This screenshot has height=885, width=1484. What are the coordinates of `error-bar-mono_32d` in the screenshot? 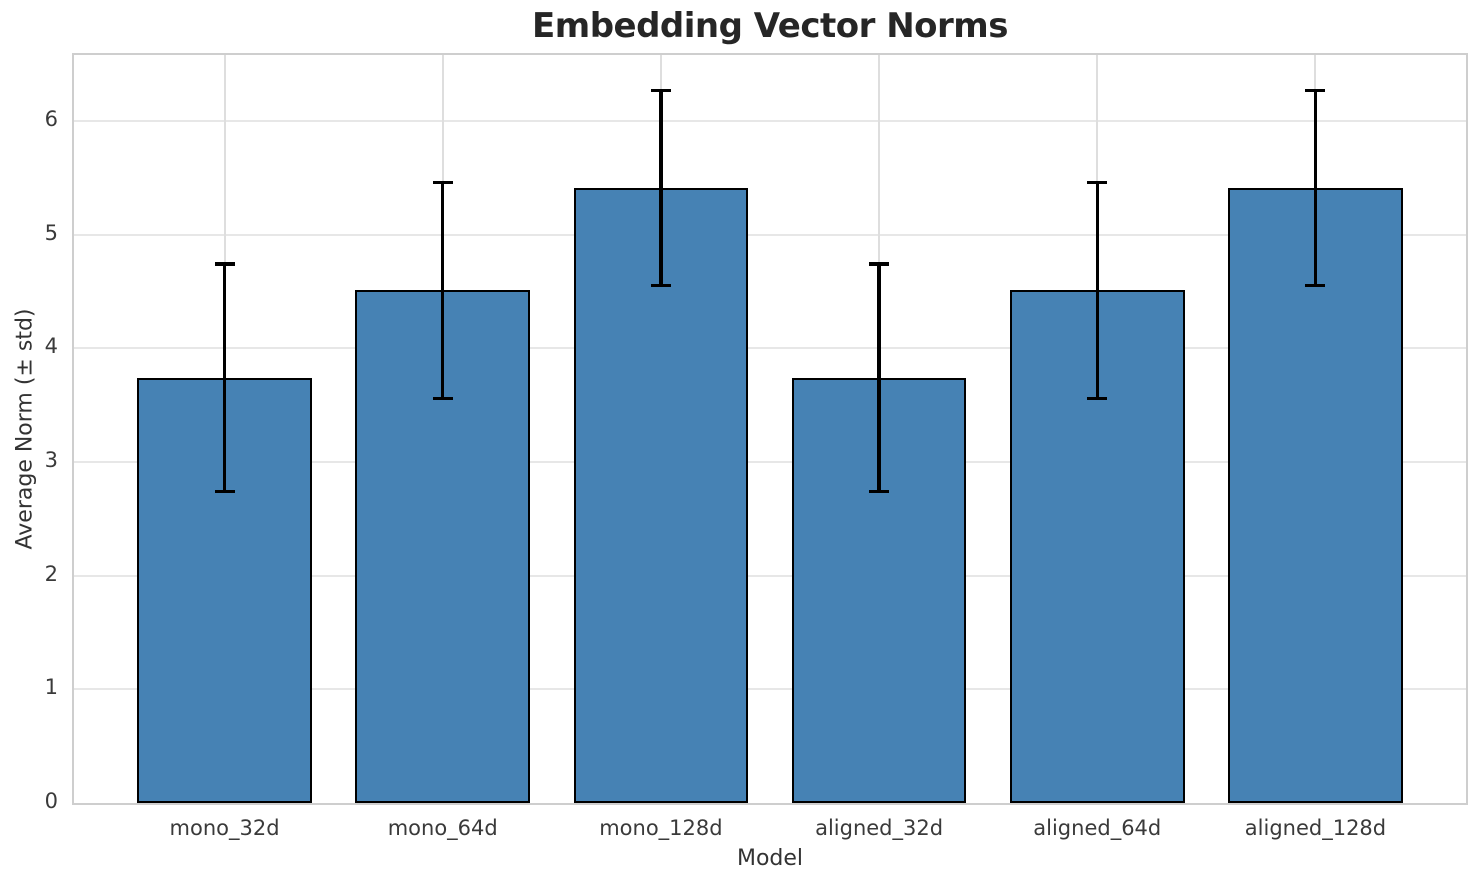 It's located at (224, 378).